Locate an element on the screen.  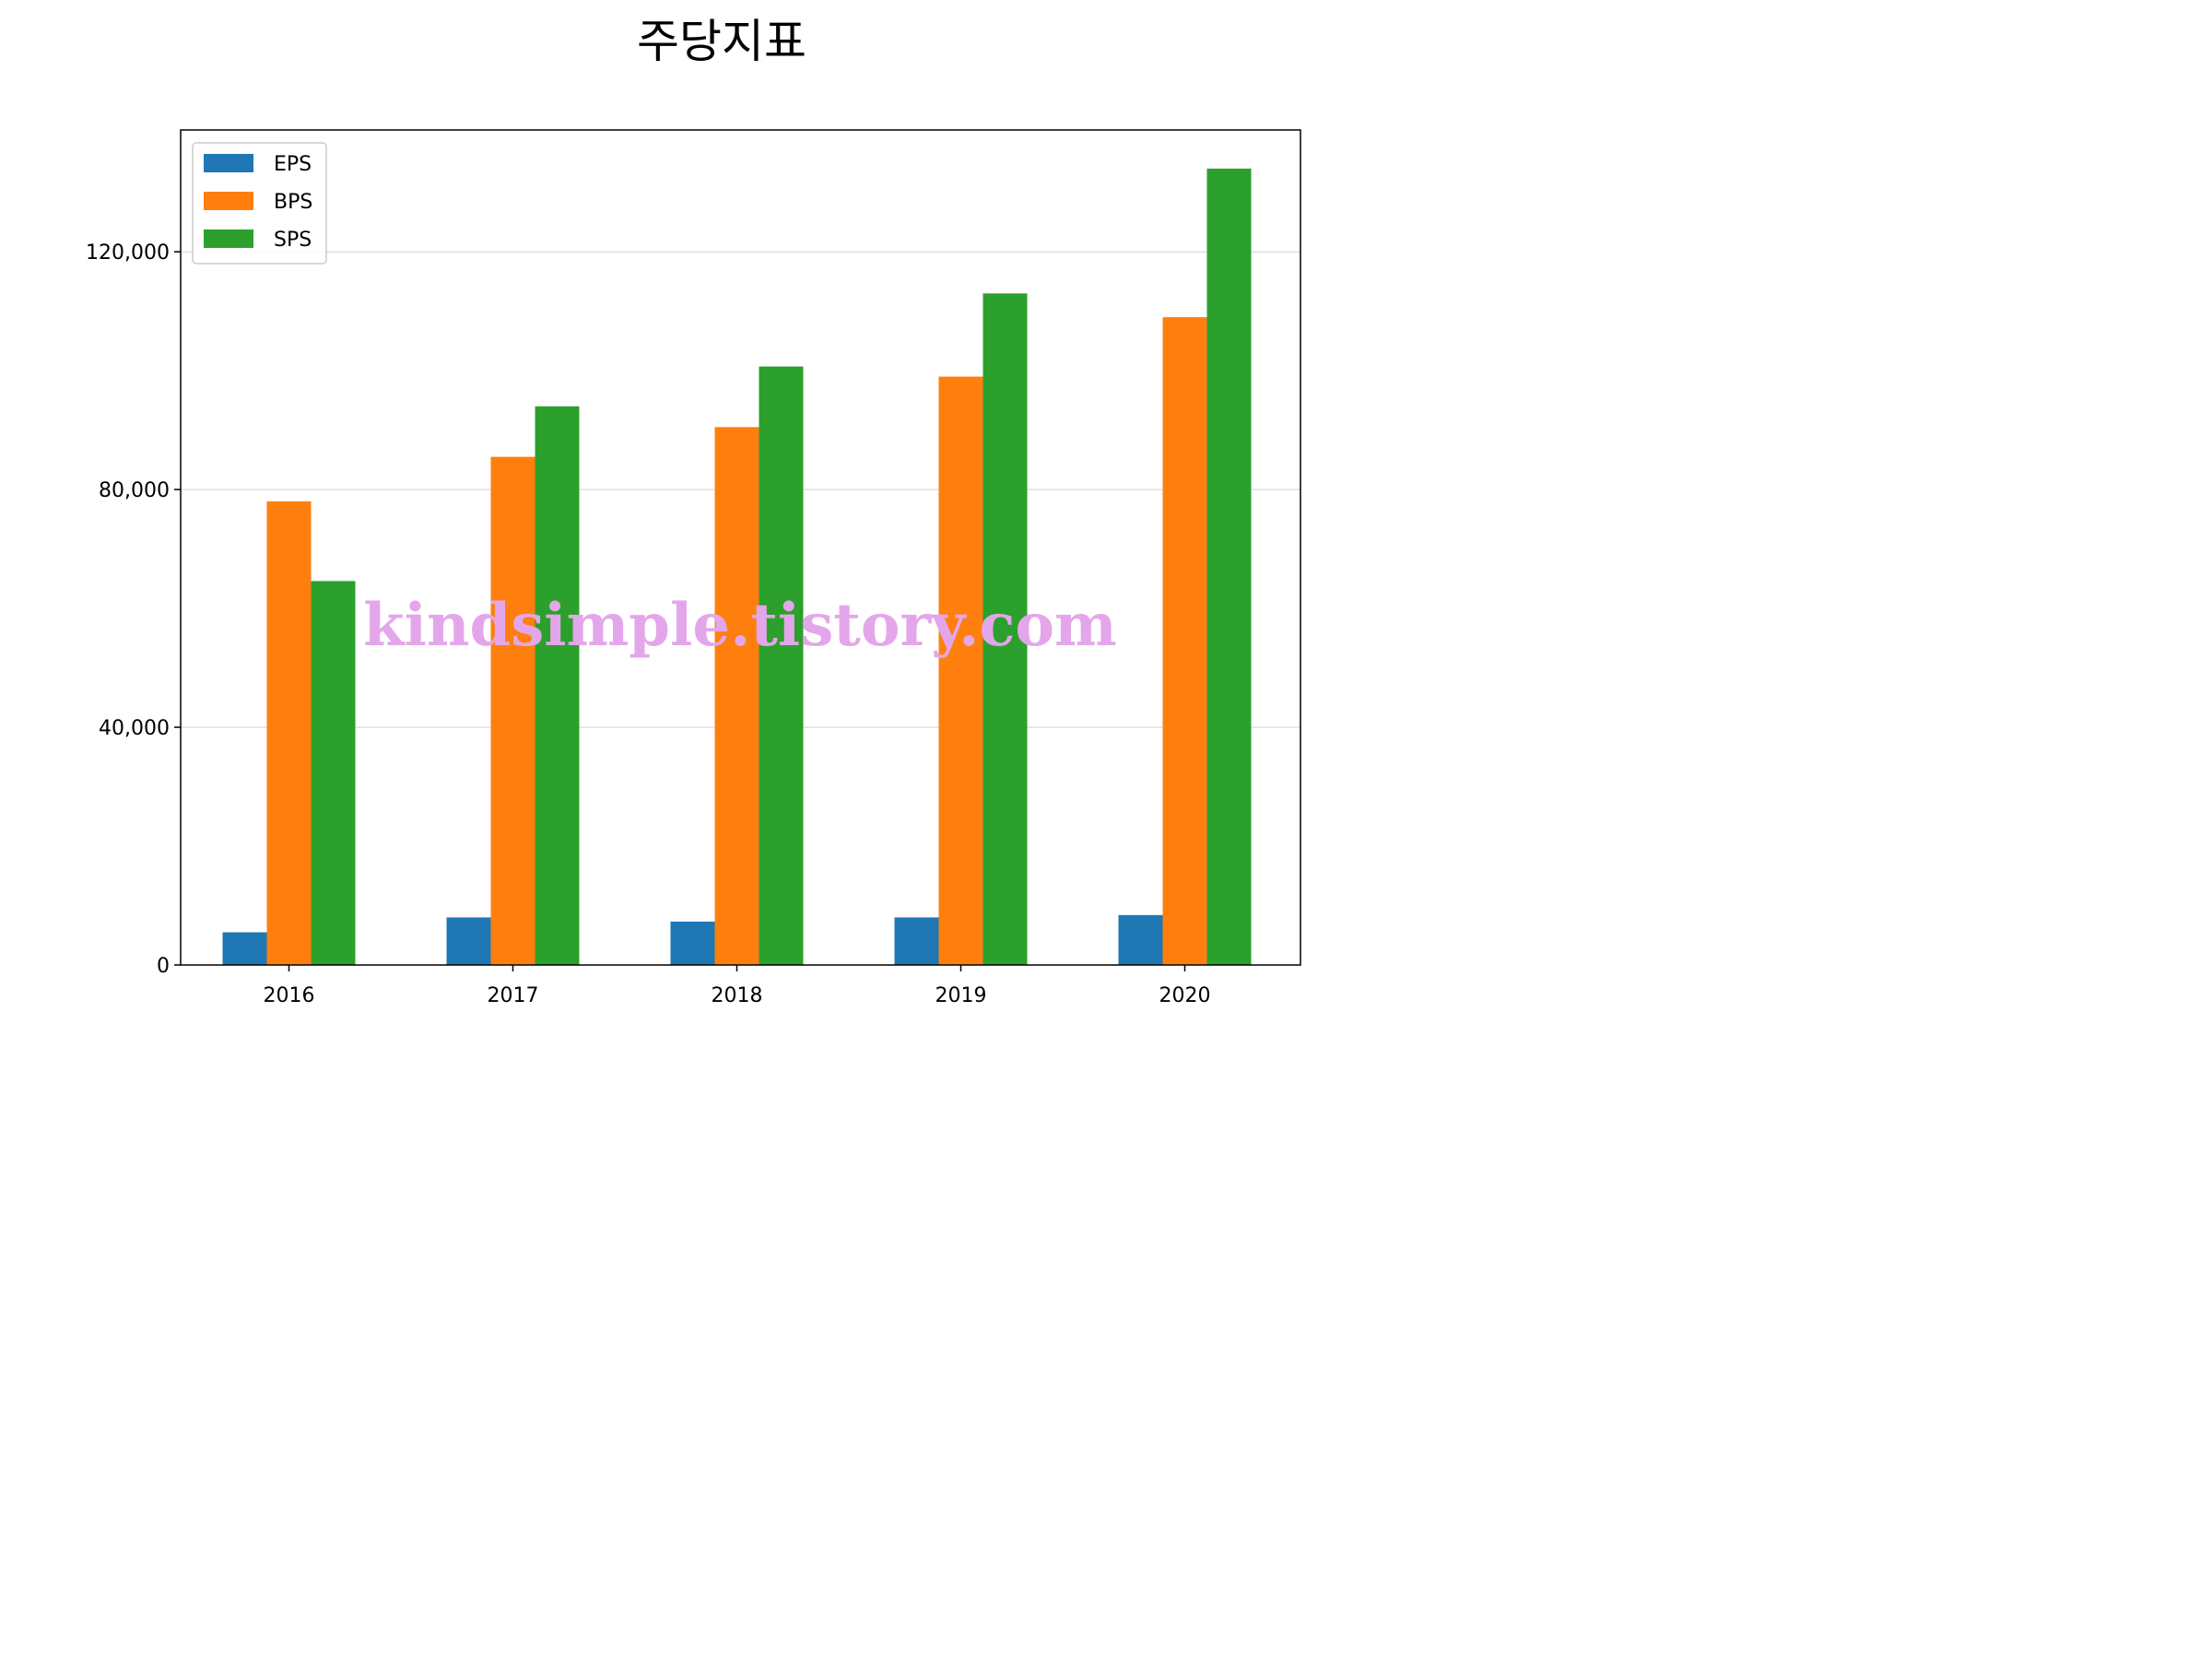
legend-label-eps: EPS is located at coordinates (293, 164).